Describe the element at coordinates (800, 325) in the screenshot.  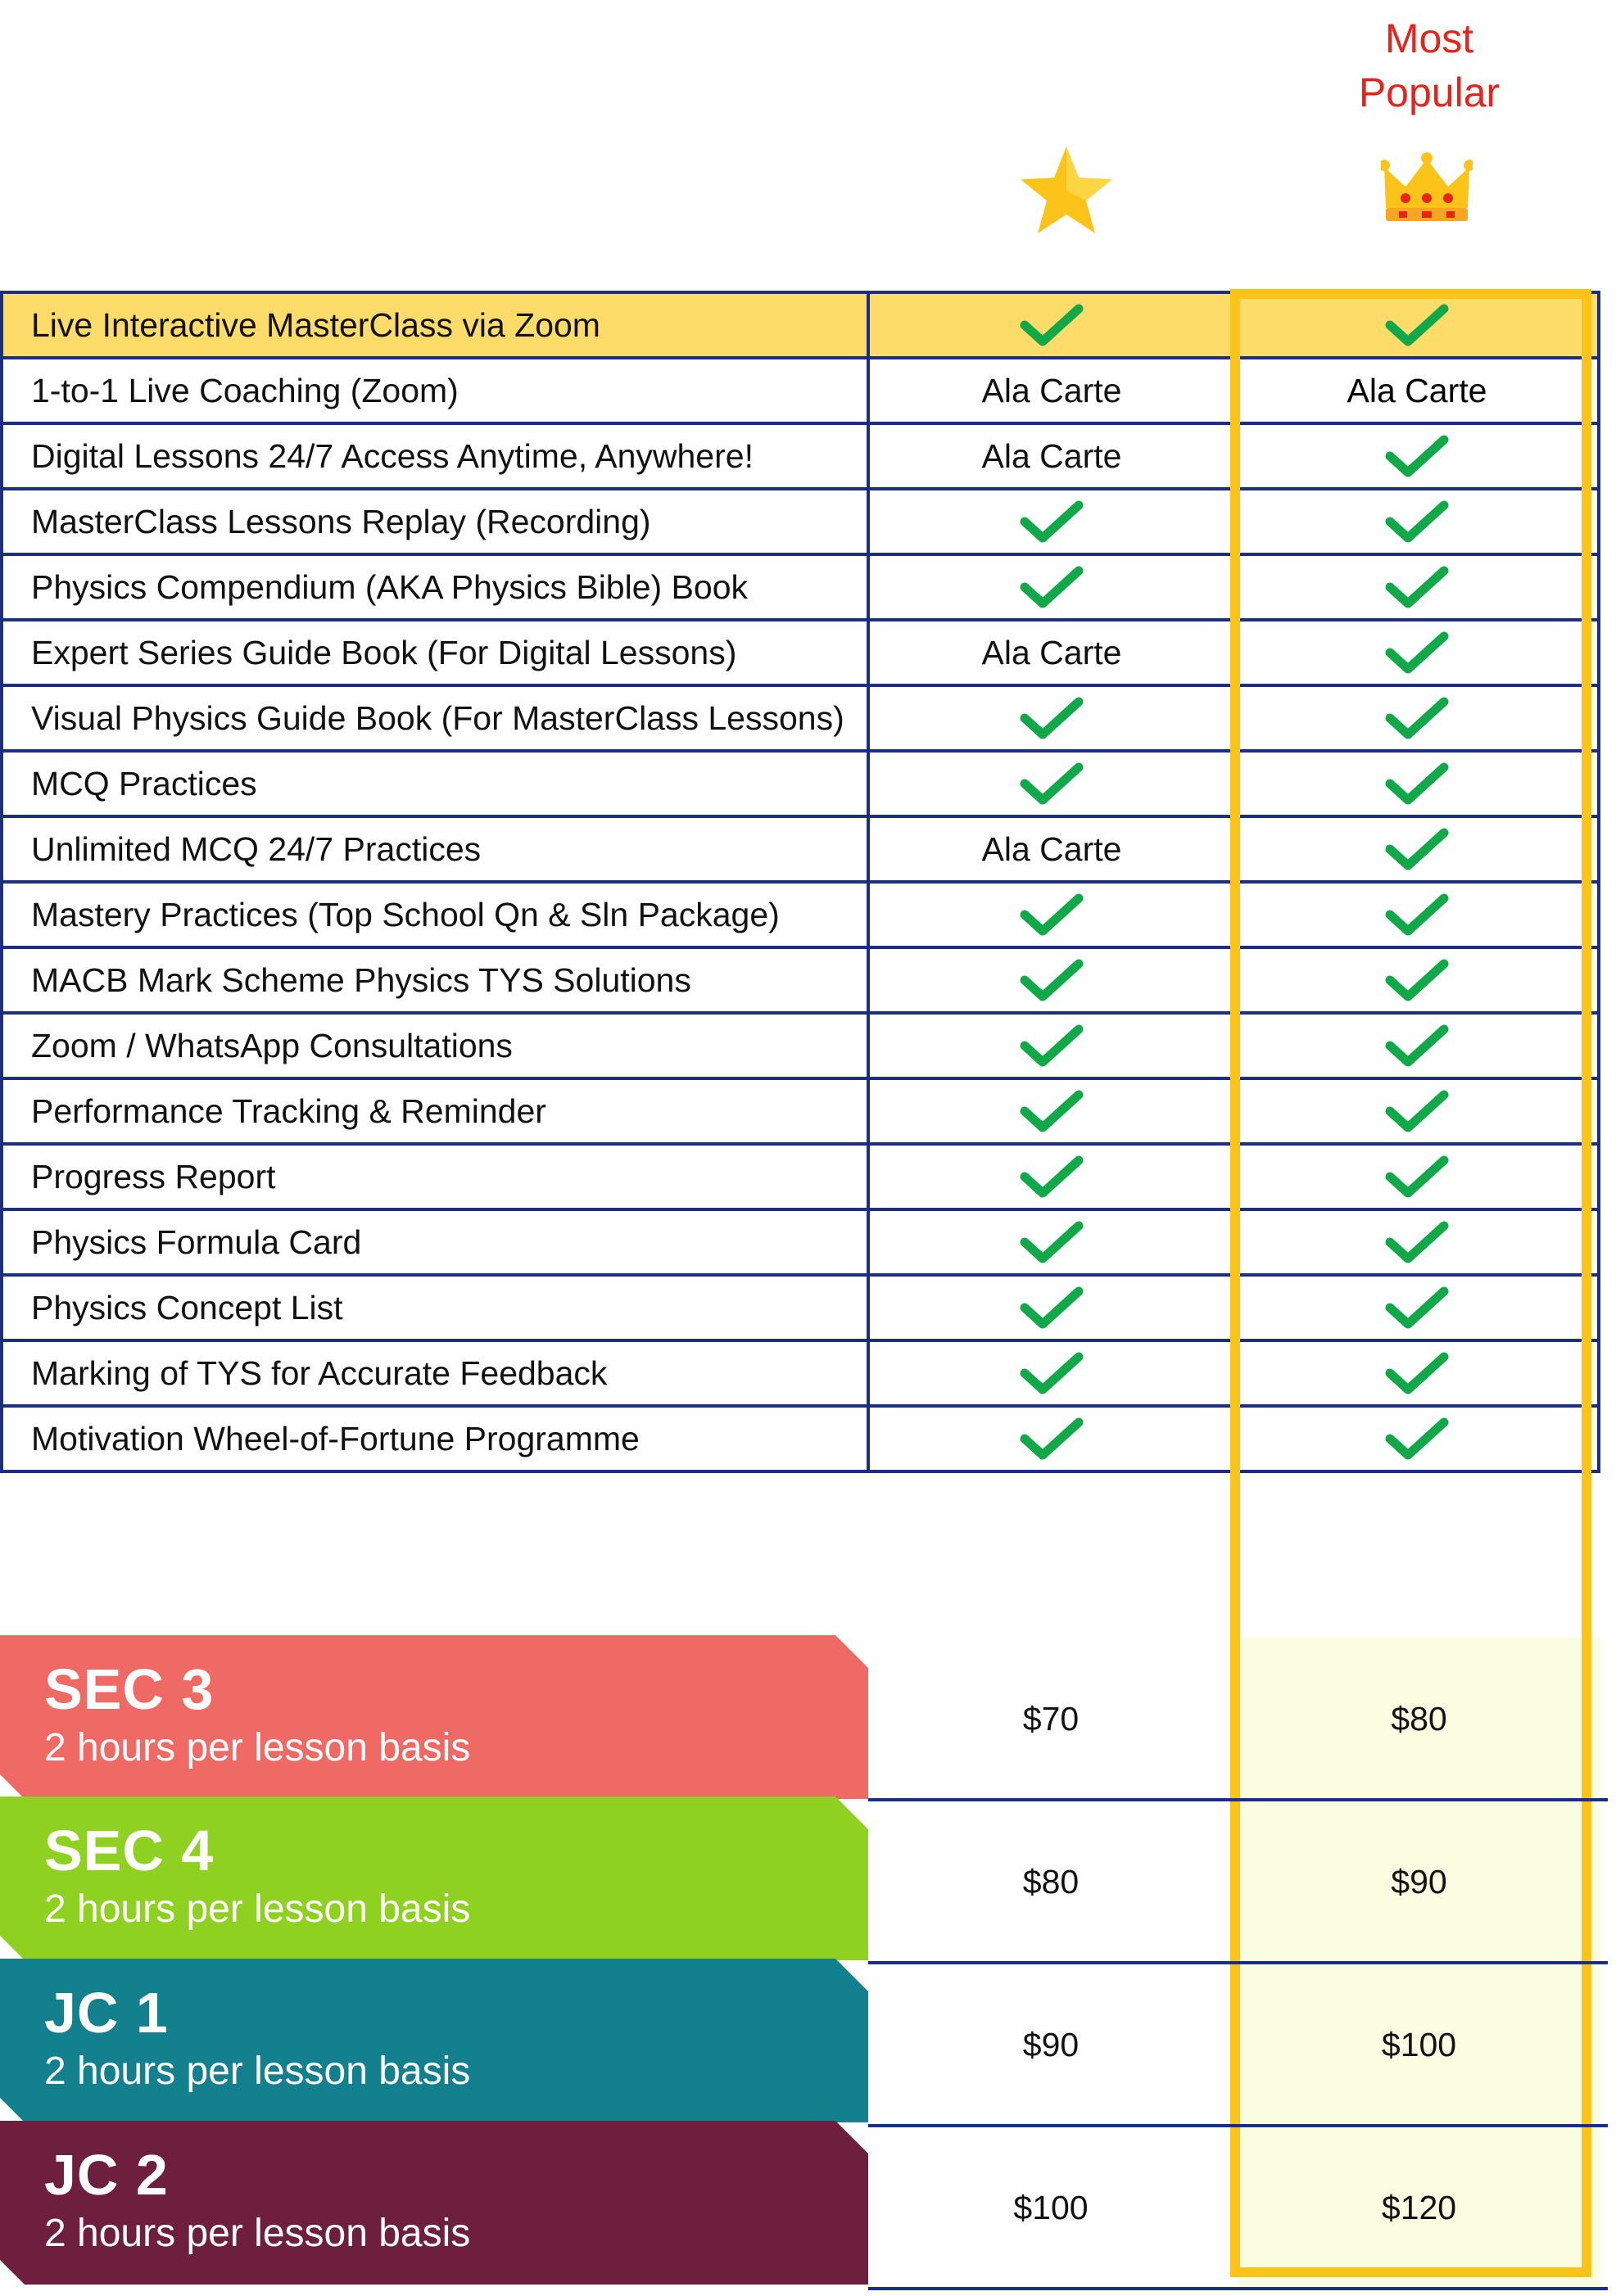
I see `feature-row: Live Interactive MasterClass via Zoom` at that location.